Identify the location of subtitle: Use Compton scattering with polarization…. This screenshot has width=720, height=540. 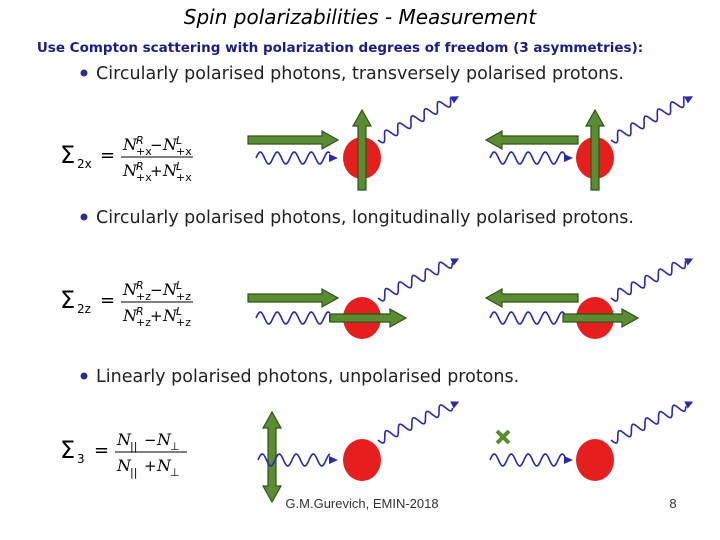
(340, 48).